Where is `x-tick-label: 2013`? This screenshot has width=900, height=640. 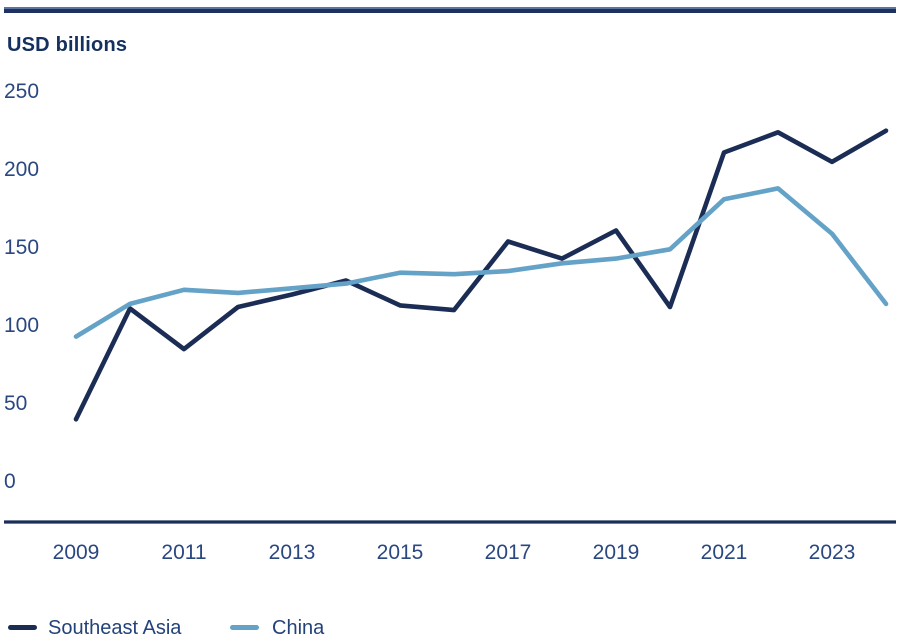 x-tick-label: 2013 is located at coordinates (292, 552).